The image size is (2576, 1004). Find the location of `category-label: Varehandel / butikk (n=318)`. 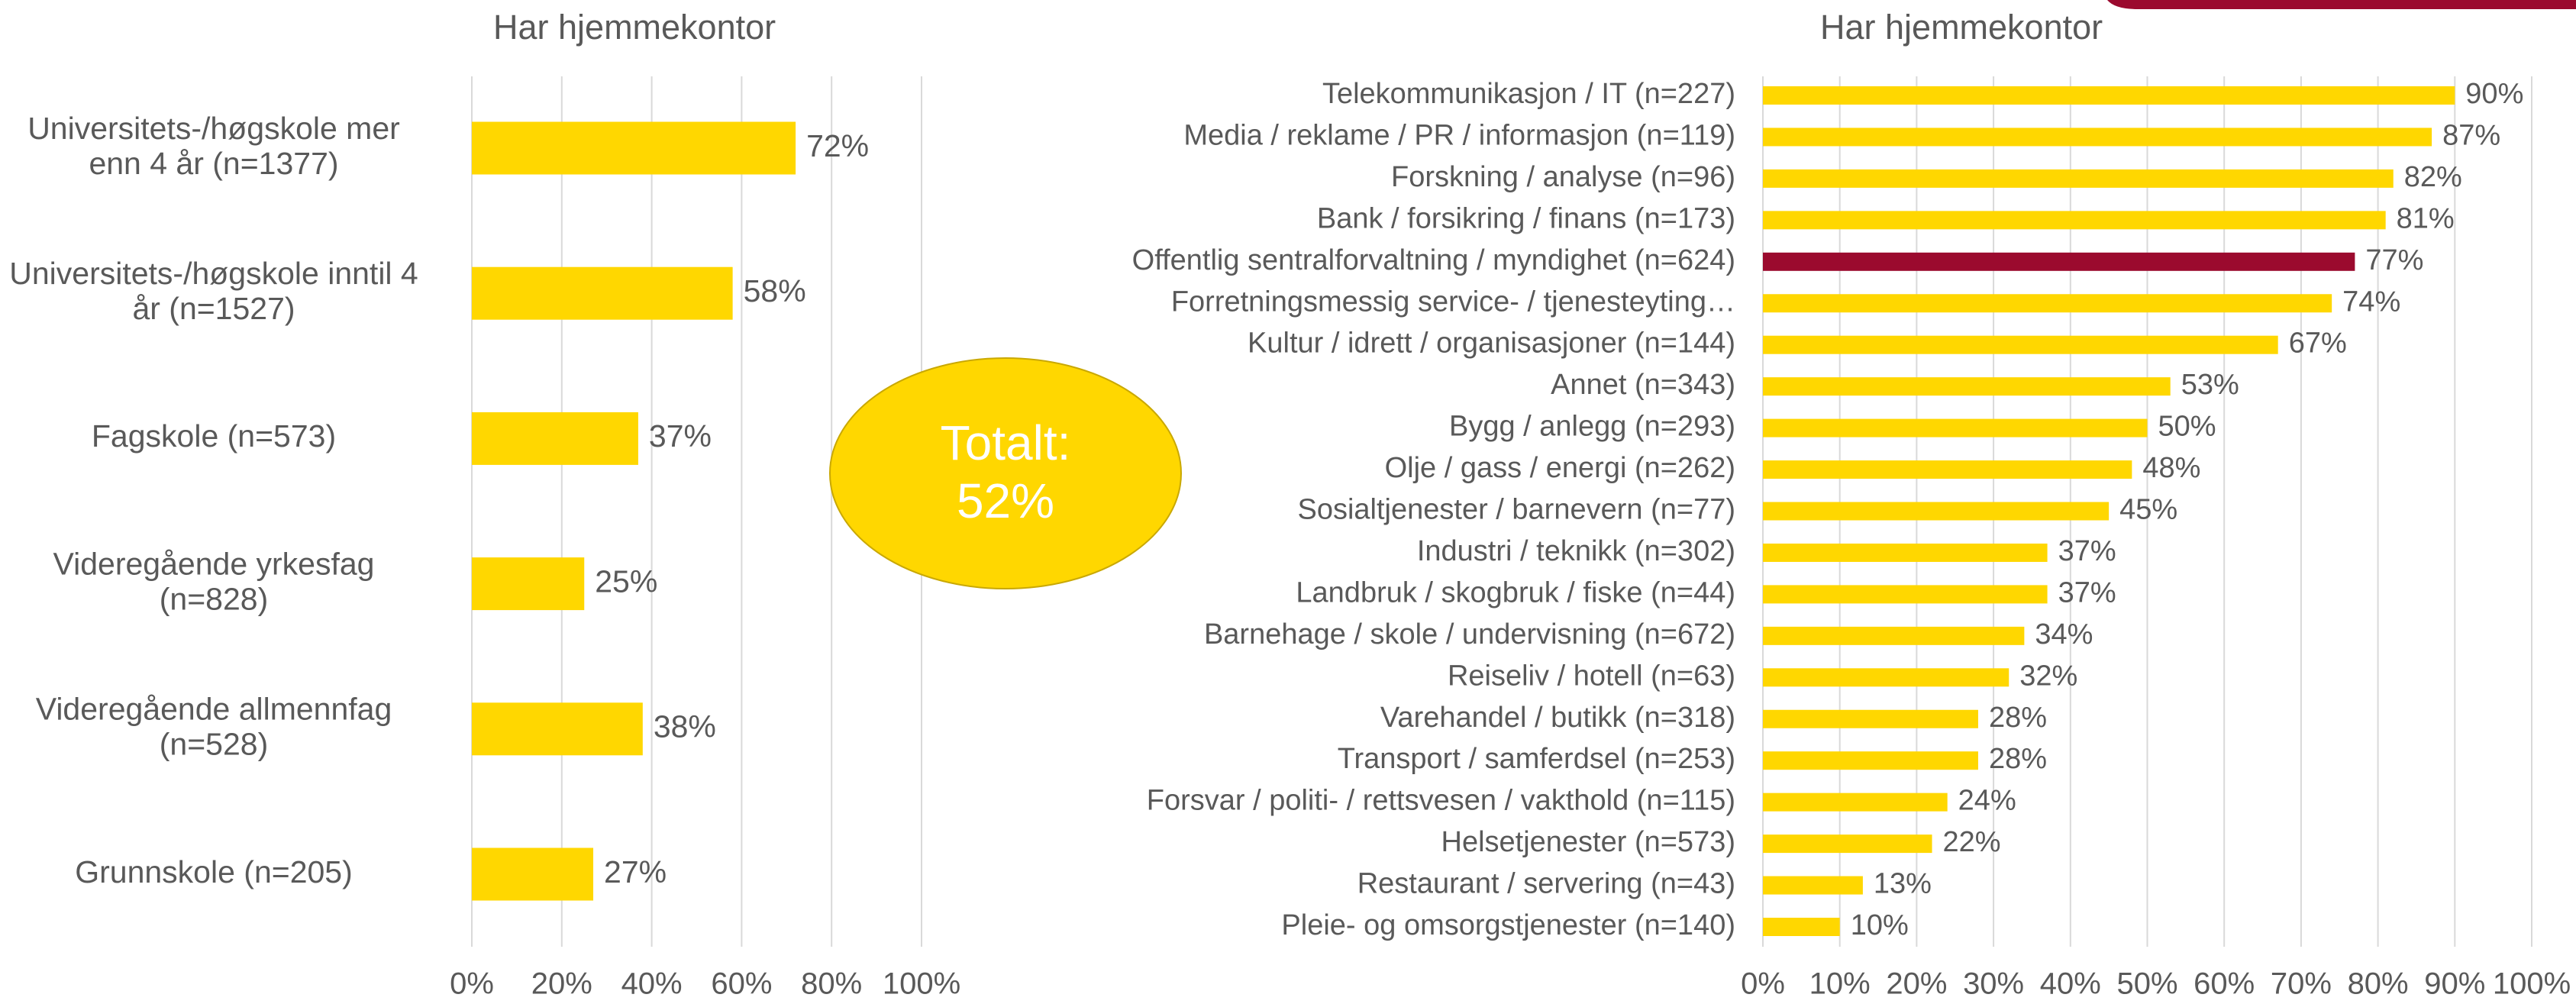

category-label: Varehandel / butikk (n=318) is located at coordinates (1557, 718).